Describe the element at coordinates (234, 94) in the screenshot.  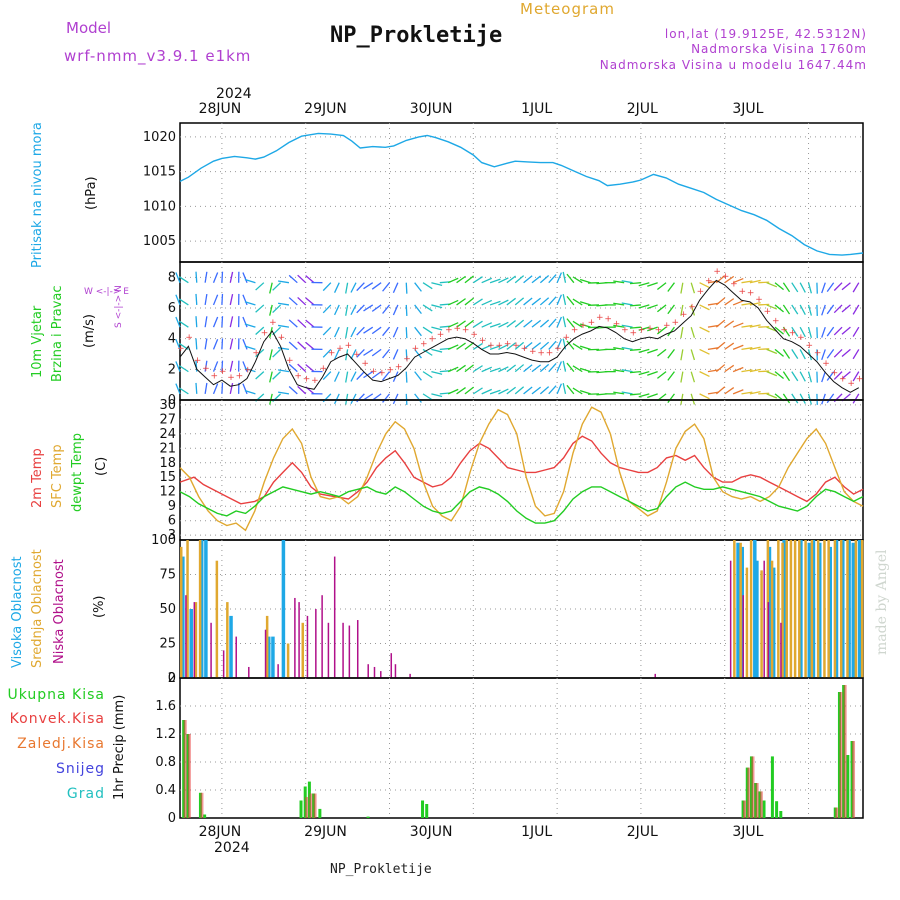
I see `year-top: 2024` at that location.